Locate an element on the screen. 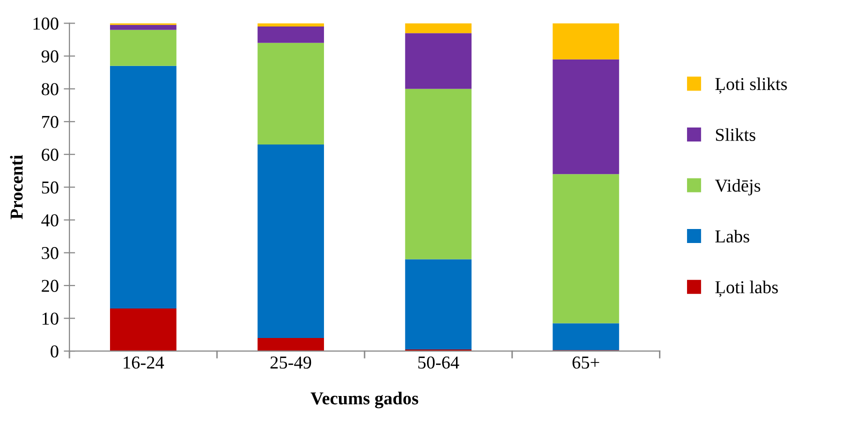  y-tick-label: 40 is located at coordinates (49, 220).